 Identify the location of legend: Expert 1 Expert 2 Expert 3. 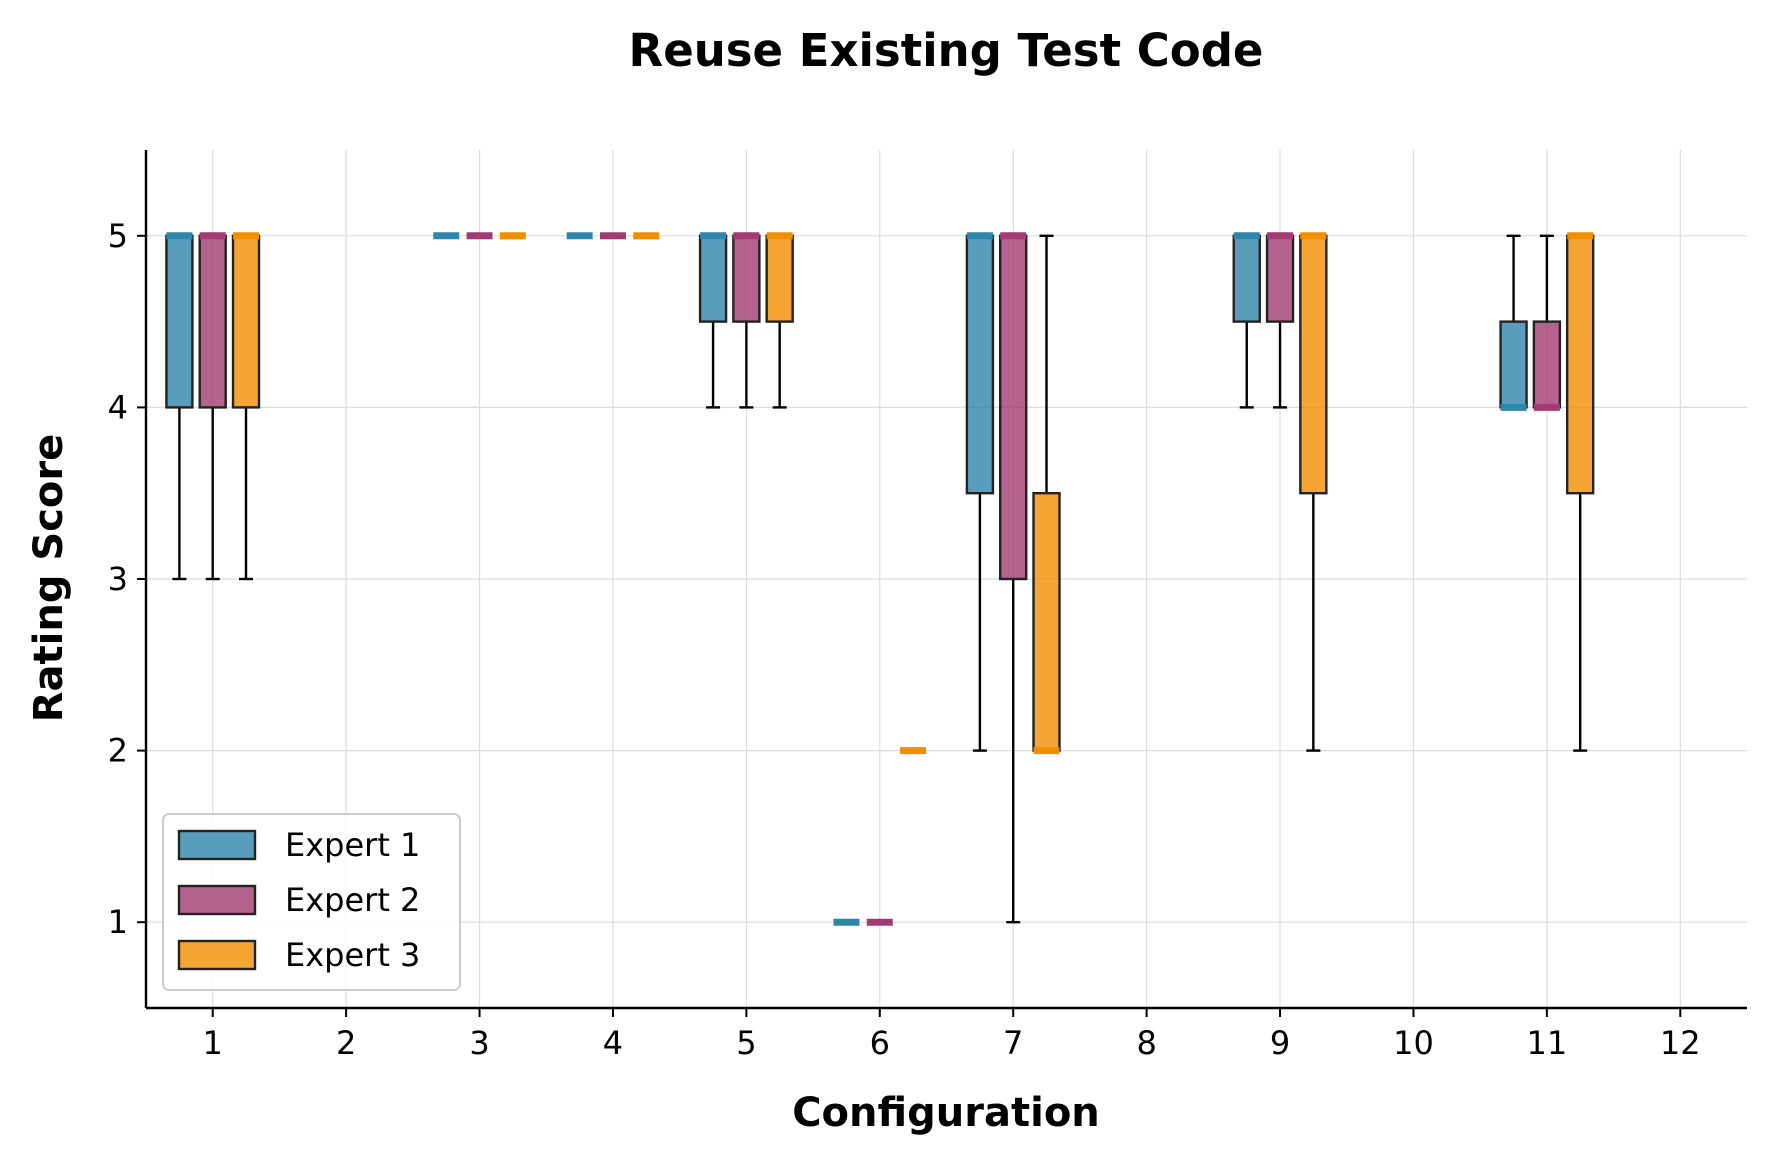
(311, 902).